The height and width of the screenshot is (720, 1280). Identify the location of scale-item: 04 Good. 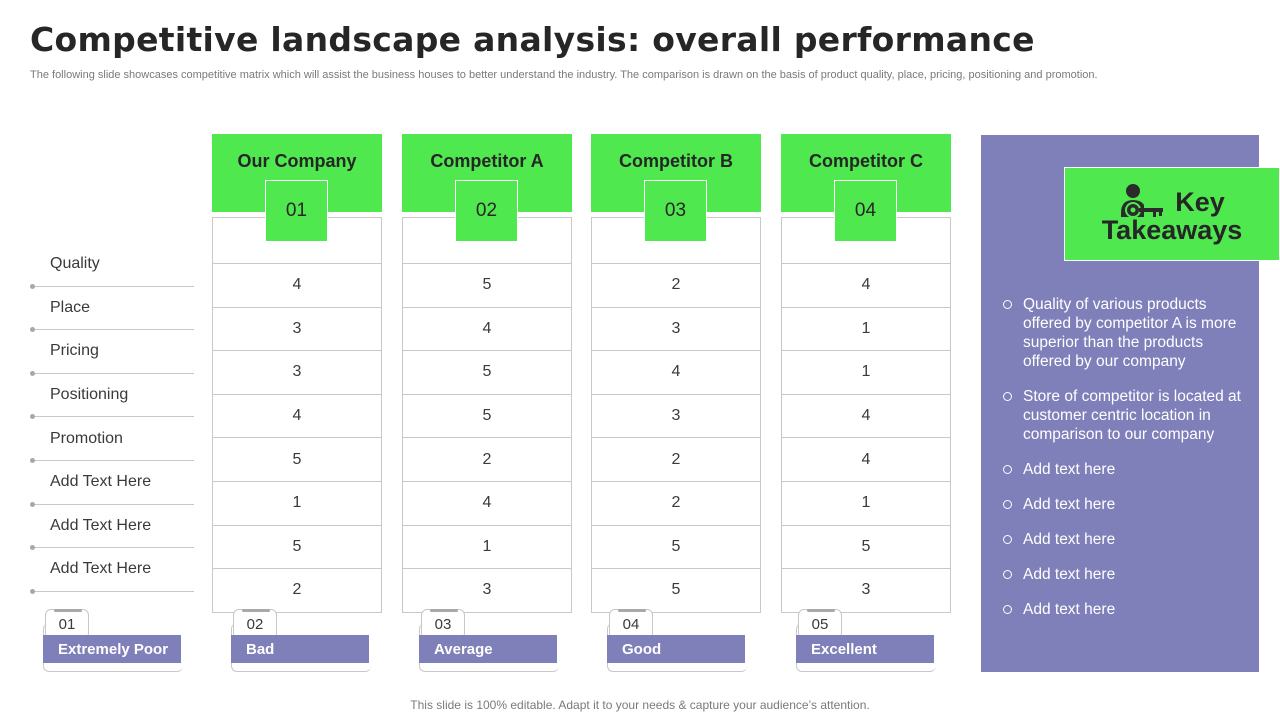
(677, 640).